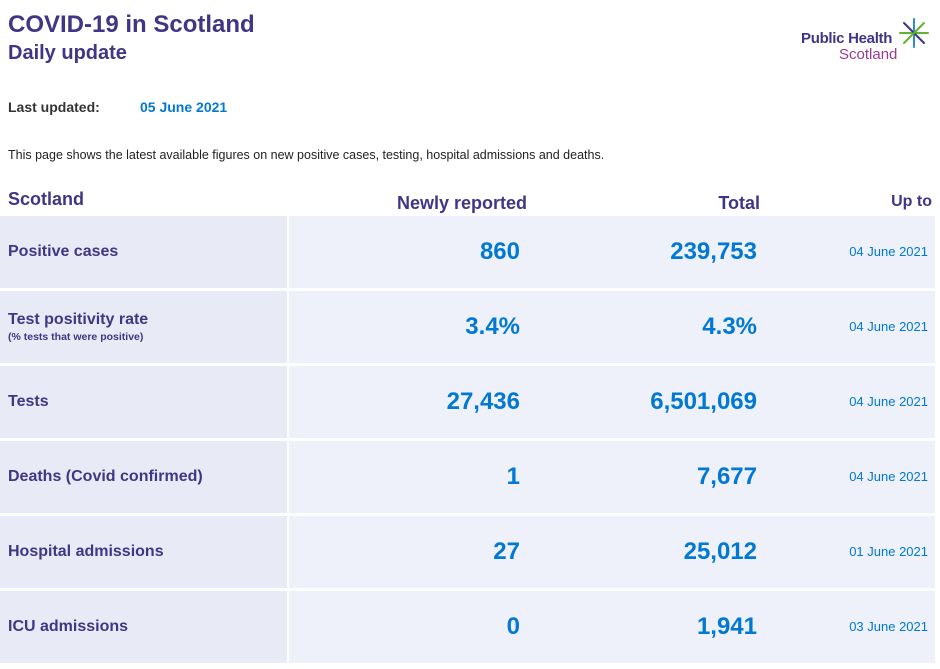 This screenshot has height=669, width=940. Describe the element at coordinates (492, 326) in the screenshot. I see `newly-reported-value: 3.4%` at that location.